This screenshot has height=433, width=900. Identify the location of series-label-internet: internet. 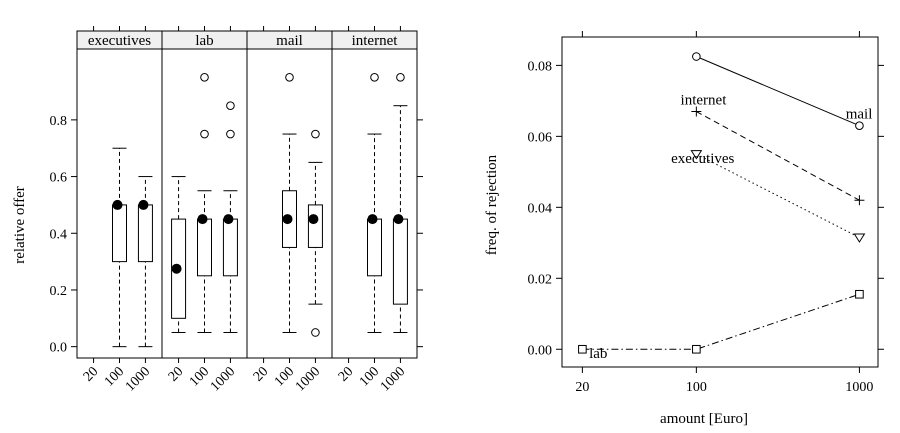
(704, 100).